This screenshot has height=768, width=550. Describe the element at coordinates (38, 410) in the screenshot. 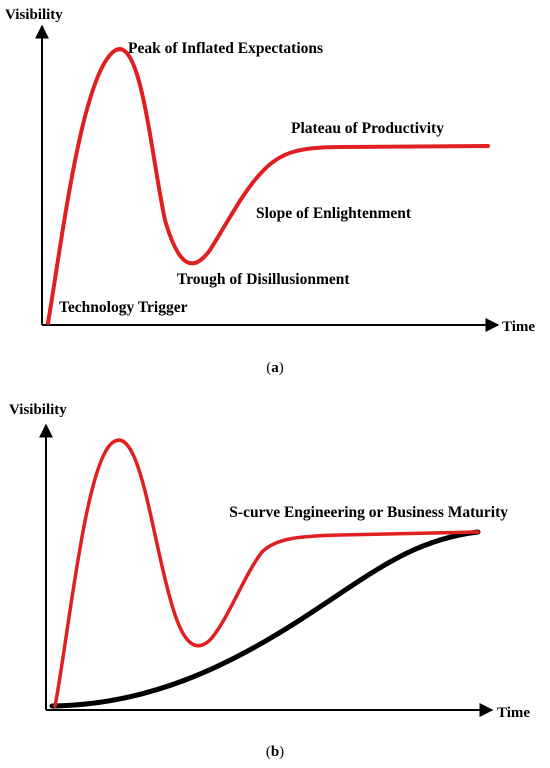

I see `panel-b-y-axis-label: Visibility` at that location.